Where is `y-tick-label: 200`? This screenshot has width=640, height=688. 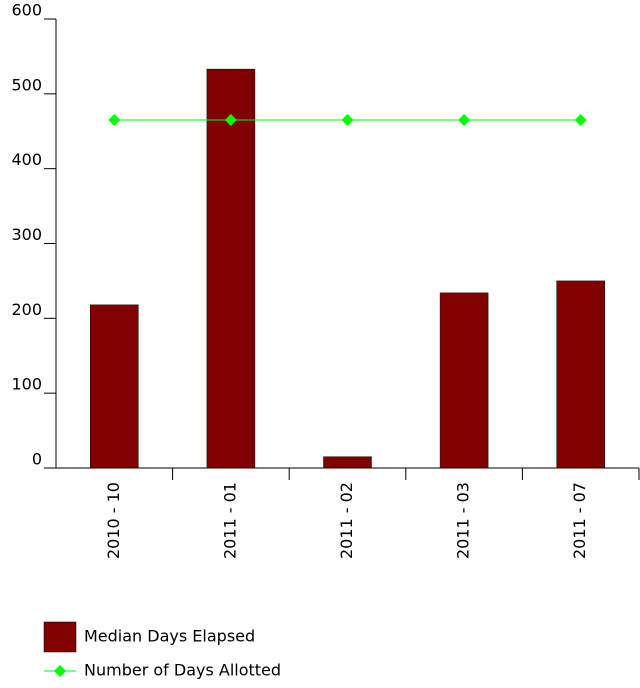 y-tick-label: 200 is located at coordinates (26, 309).